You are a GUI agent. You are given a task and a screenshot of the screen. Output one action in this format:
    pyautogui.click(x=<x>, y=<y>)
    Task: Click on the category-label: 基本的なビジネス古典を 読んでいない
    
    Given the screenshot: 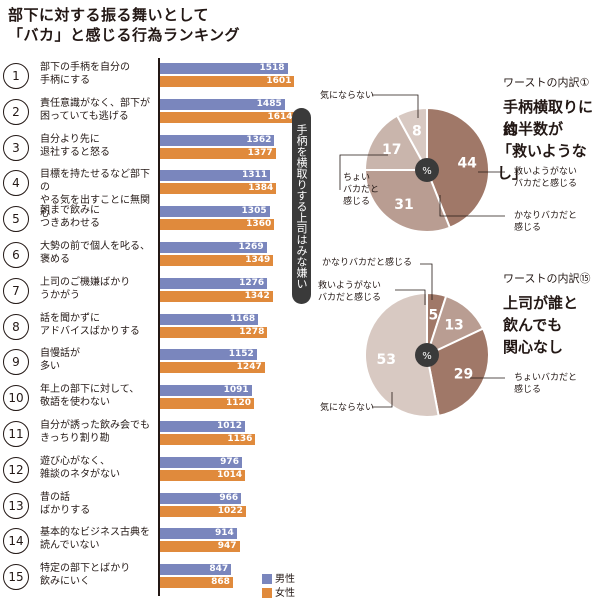 What is the action you would take?
    pyautogui.click(x=99, y=539)
    